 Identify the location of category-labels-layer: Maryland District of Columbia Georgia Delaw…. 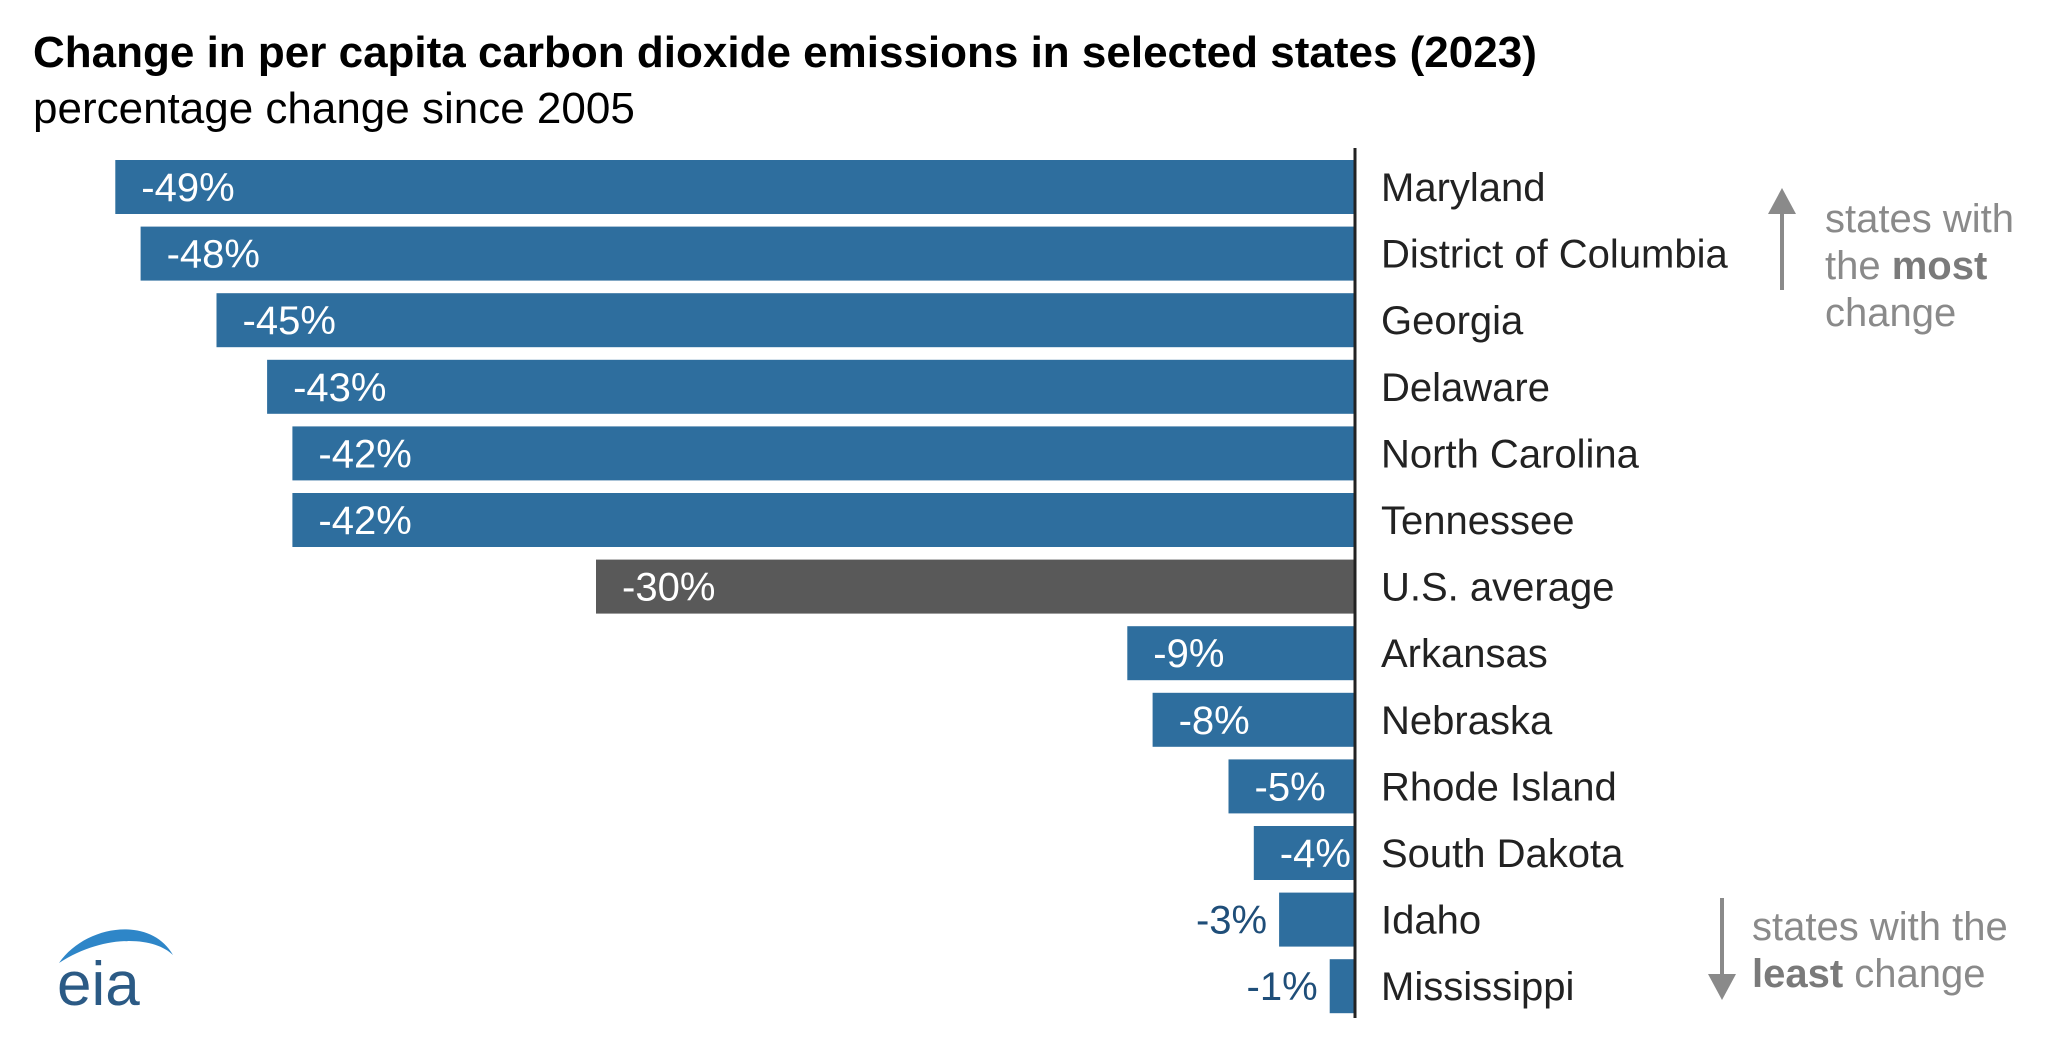
(1555, 587).